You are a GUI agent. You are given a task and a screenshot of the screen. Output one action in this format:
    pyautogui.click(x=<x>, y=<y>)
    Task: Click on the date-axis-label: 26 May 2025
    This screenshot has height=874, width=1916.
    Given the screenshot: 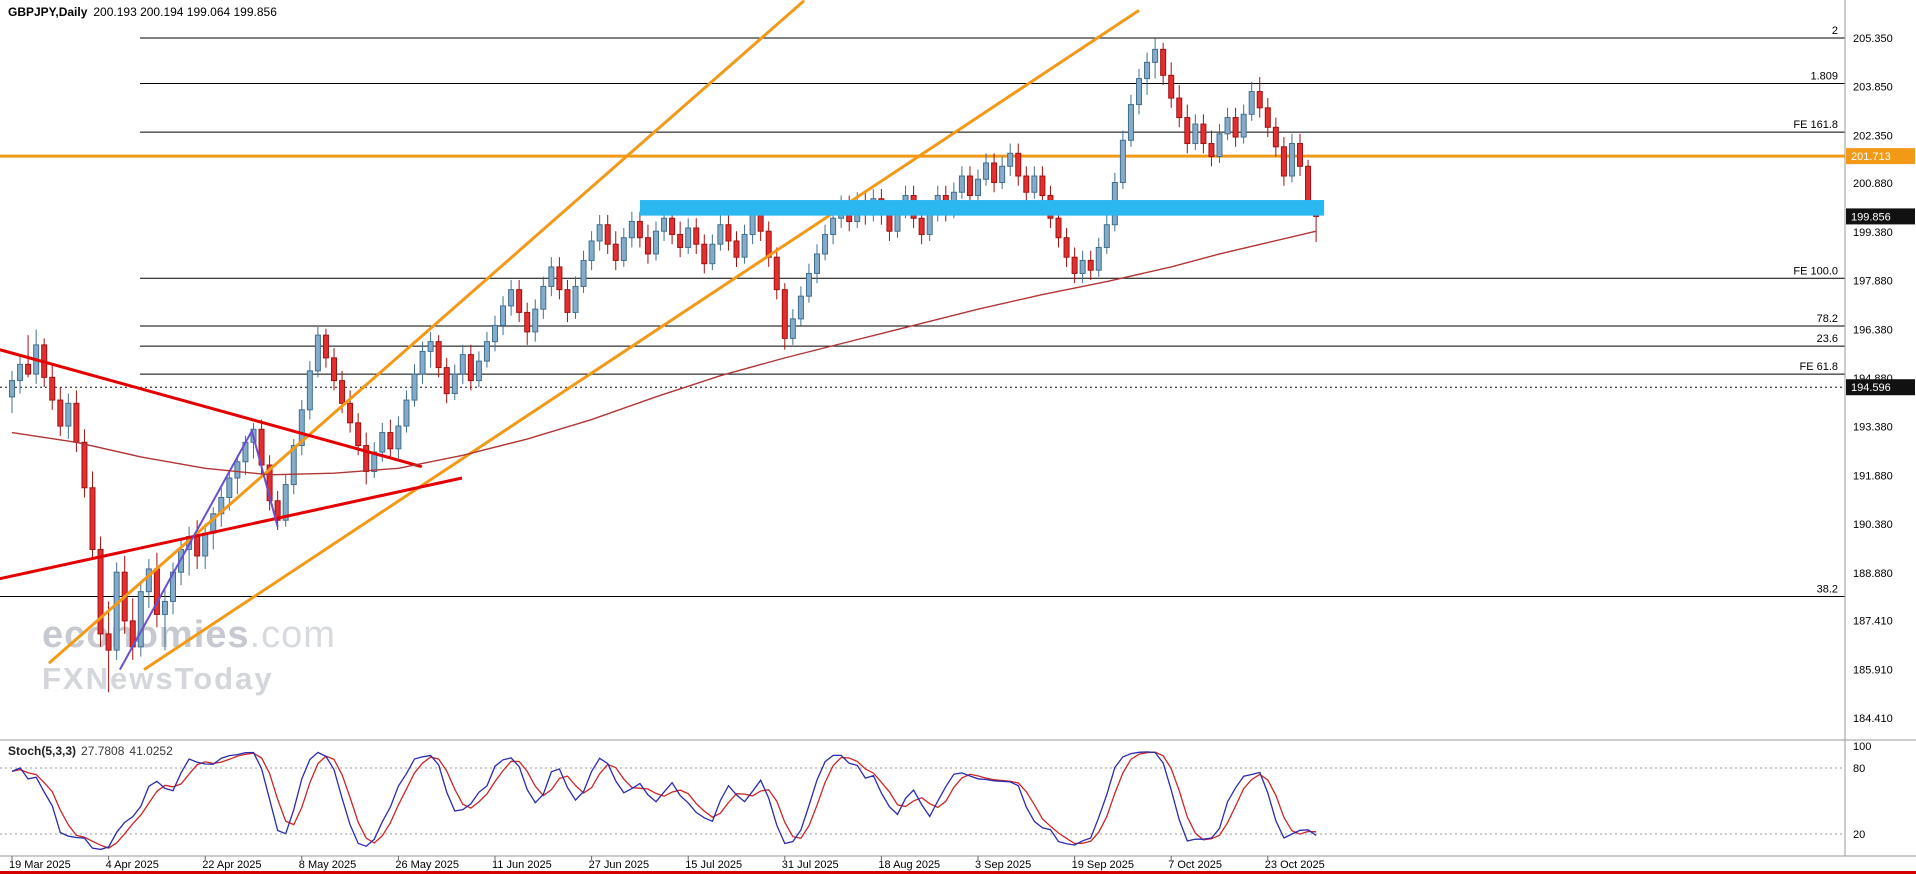 What is the action you would take?
    pyautogui.click(x=427, y=865)
    